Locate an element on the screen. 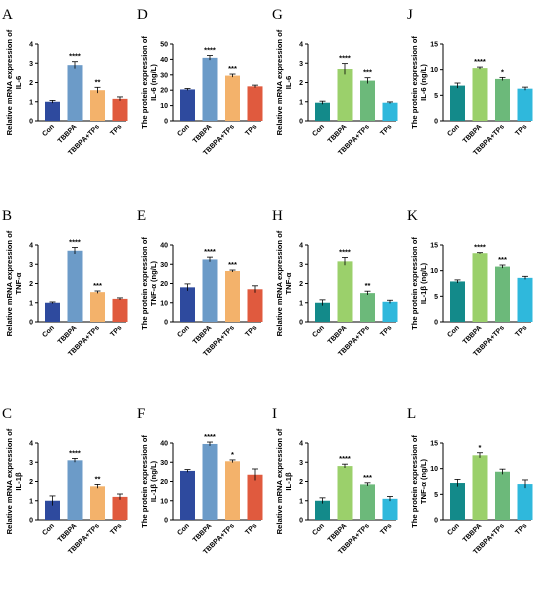 This screenshot has height=597, width=550. bar-c-con is located at coordinates (52, 510).